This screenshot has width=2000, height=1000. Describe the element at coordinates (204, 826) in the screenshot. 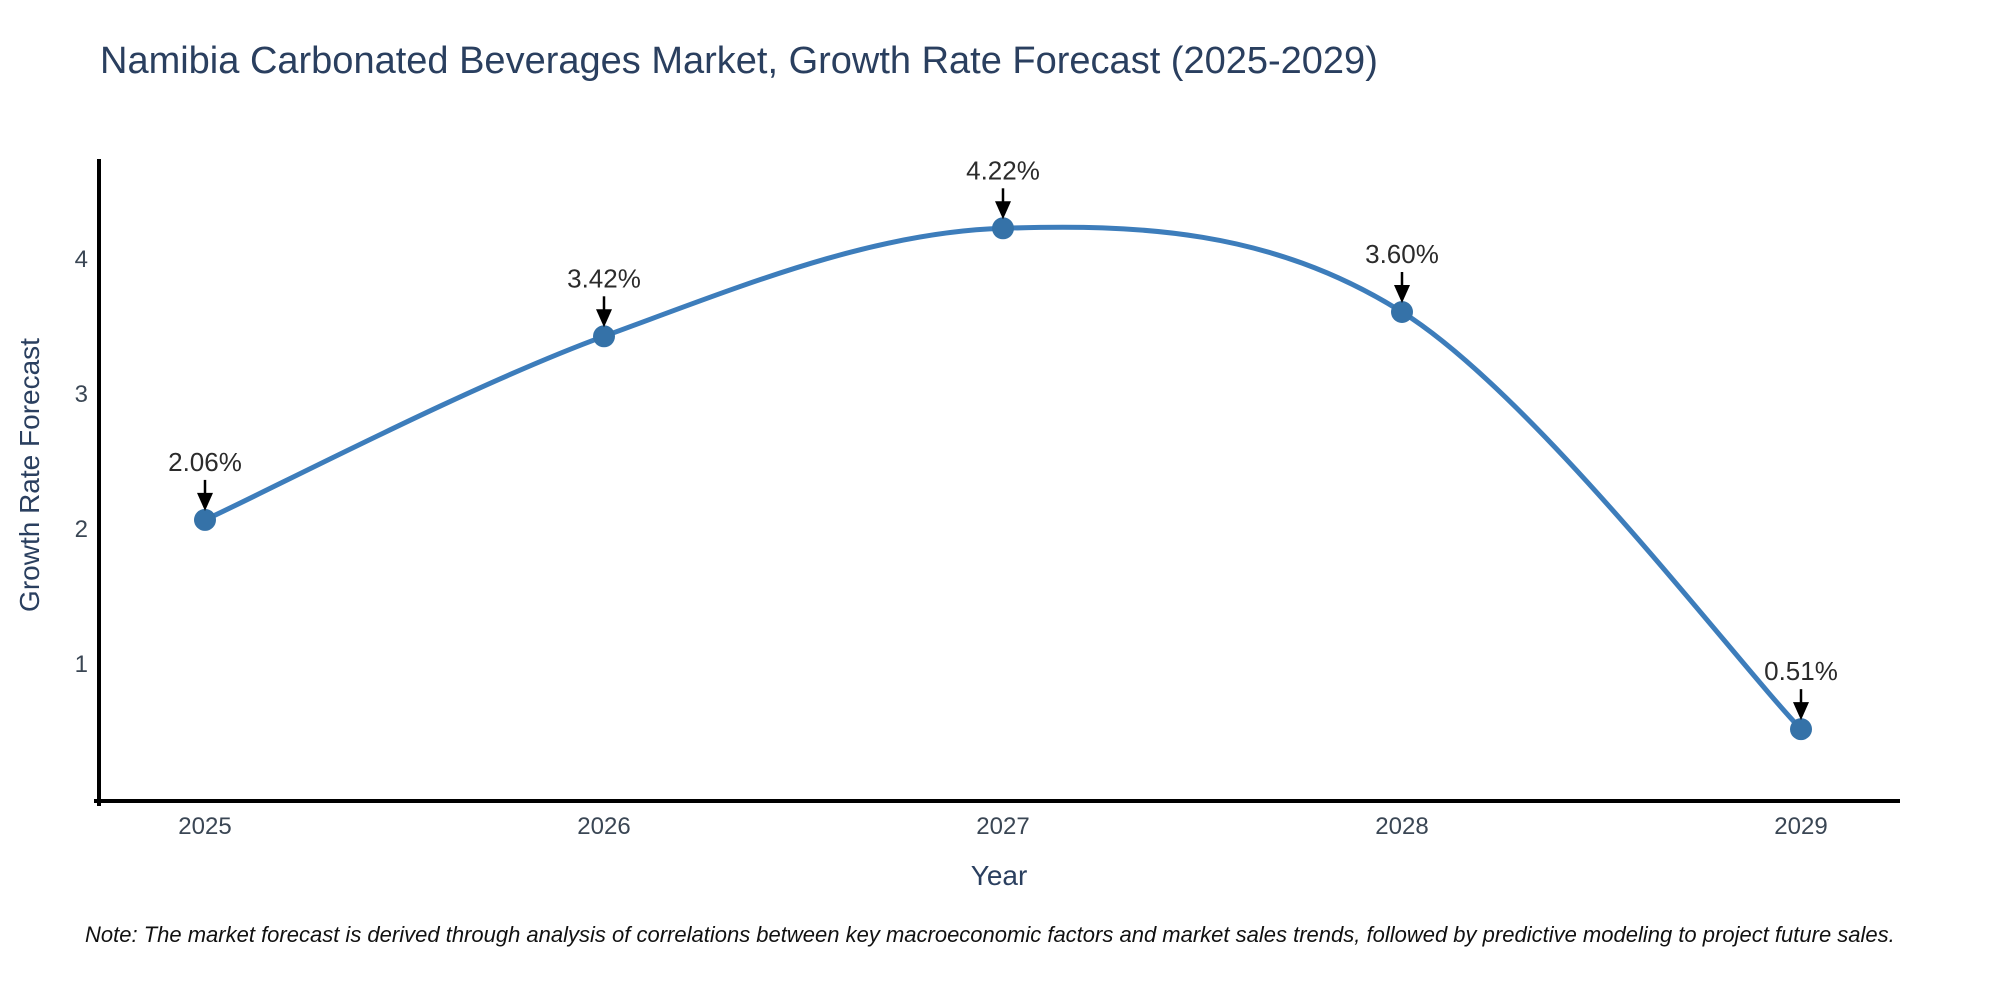

I see `x-tick-label: 2025` at that location.